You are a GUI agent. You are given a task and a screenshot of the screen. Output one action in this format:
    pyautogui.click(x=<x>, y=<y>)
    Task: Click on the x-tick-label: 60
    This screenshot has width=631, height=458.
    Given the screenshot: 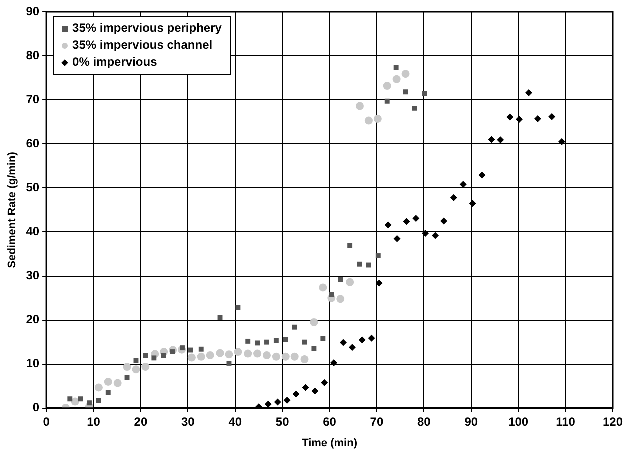 What is the action you would take?
    pyautogui.click(x=330, y=421)
    